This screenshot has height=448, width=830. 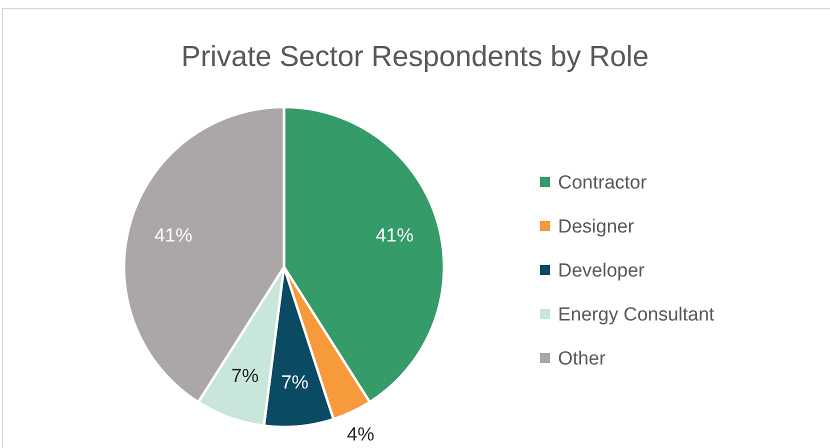 What do you see at coordinates (603, 183) in the screenshot?
I see `legend-label: Contractor` at bounding box center [603, 183].